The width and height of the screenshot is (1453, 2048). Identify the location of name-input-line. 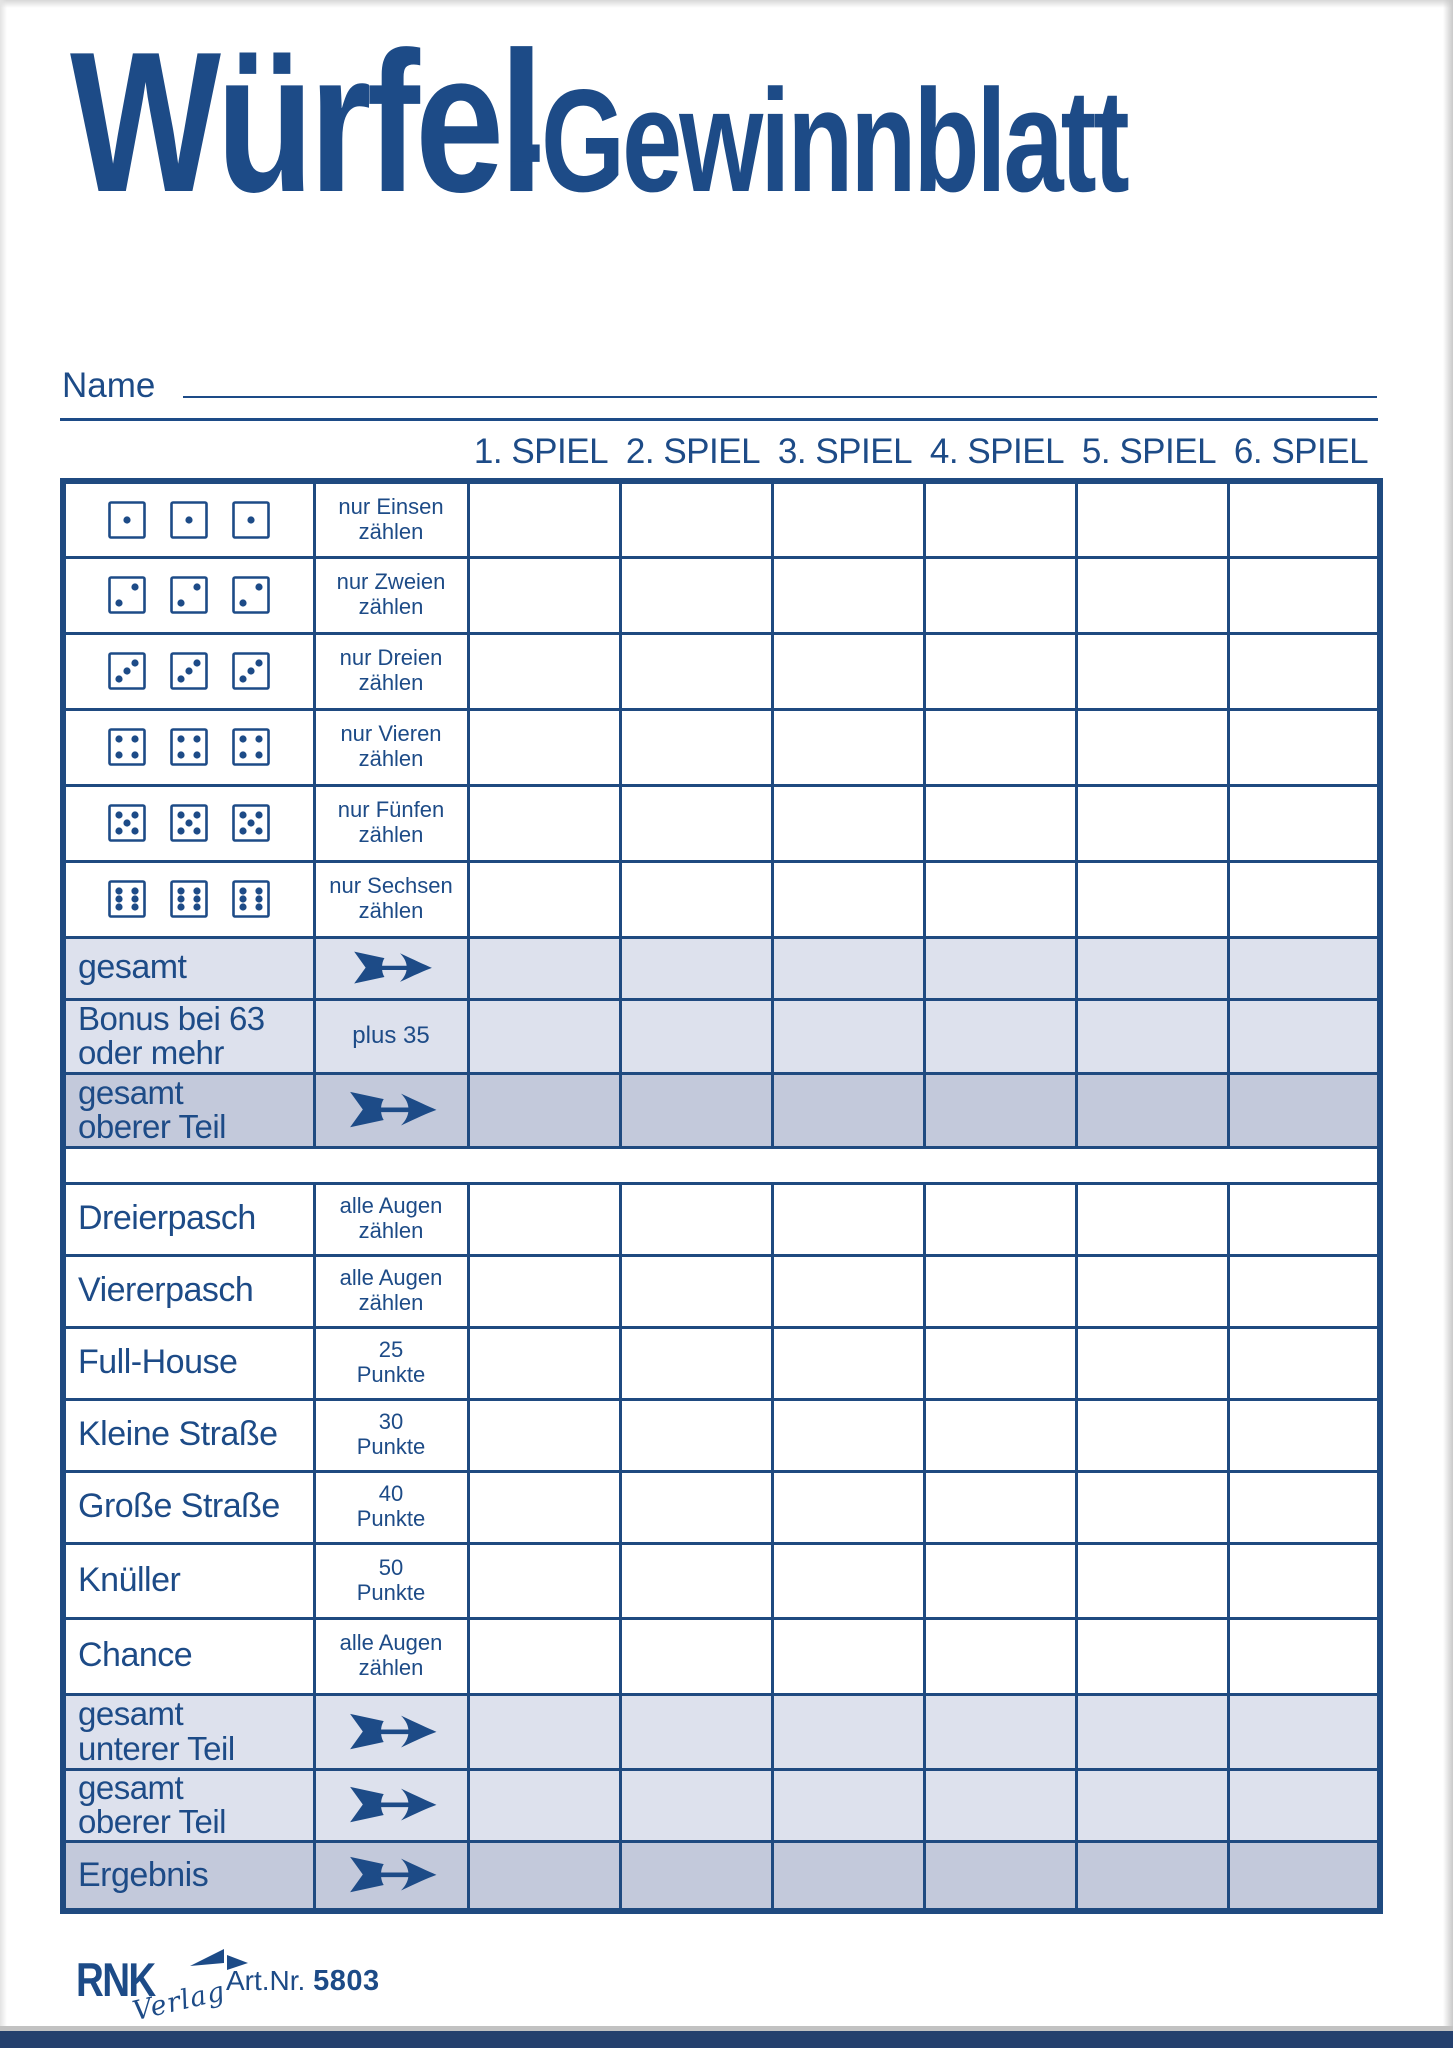
(780, 397).